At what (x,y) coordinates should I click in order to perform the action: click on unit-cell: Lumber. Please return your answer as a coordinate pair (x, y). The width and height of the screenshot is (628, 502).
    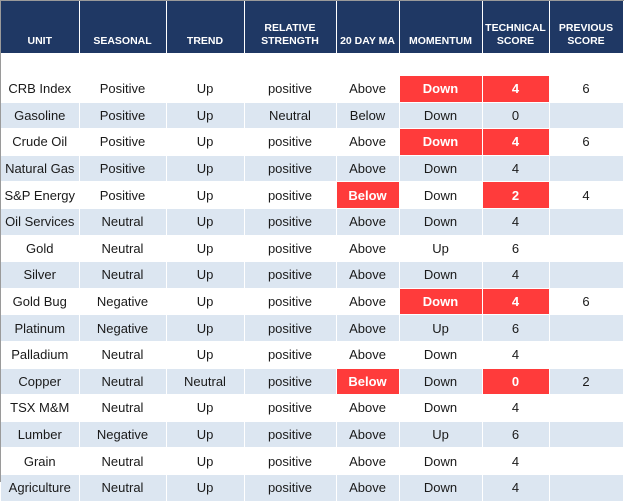
    Looking at the image, I should click on (40, 435).